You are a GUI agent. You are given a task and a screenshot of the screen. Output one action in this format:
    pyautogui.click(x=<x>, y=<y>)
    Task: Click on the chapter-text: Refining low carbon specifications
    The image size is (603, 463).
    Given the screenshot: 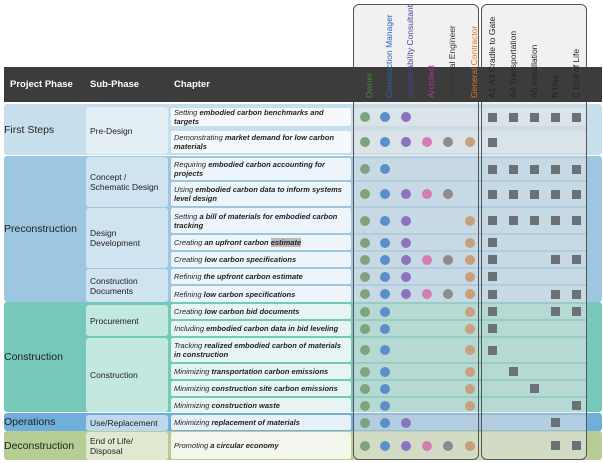 What is the action you would take?
    pyautogui.click(x=234, y=294)
    